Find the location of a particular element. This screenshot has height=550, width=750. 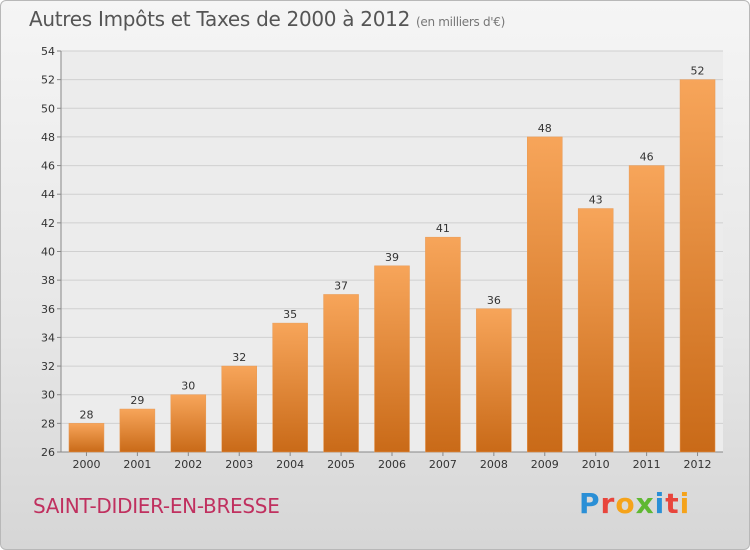

y-tick-label: 48 is located at coordinates (48, 137).